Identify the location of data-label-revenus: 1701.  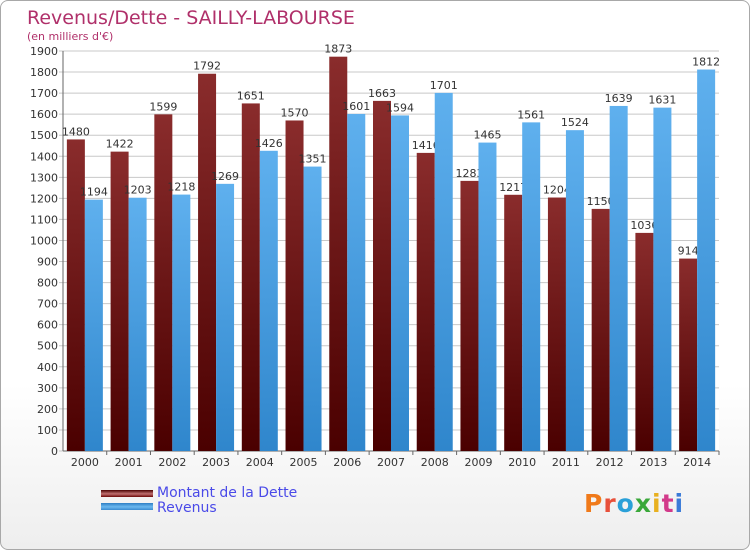
(444, 85).